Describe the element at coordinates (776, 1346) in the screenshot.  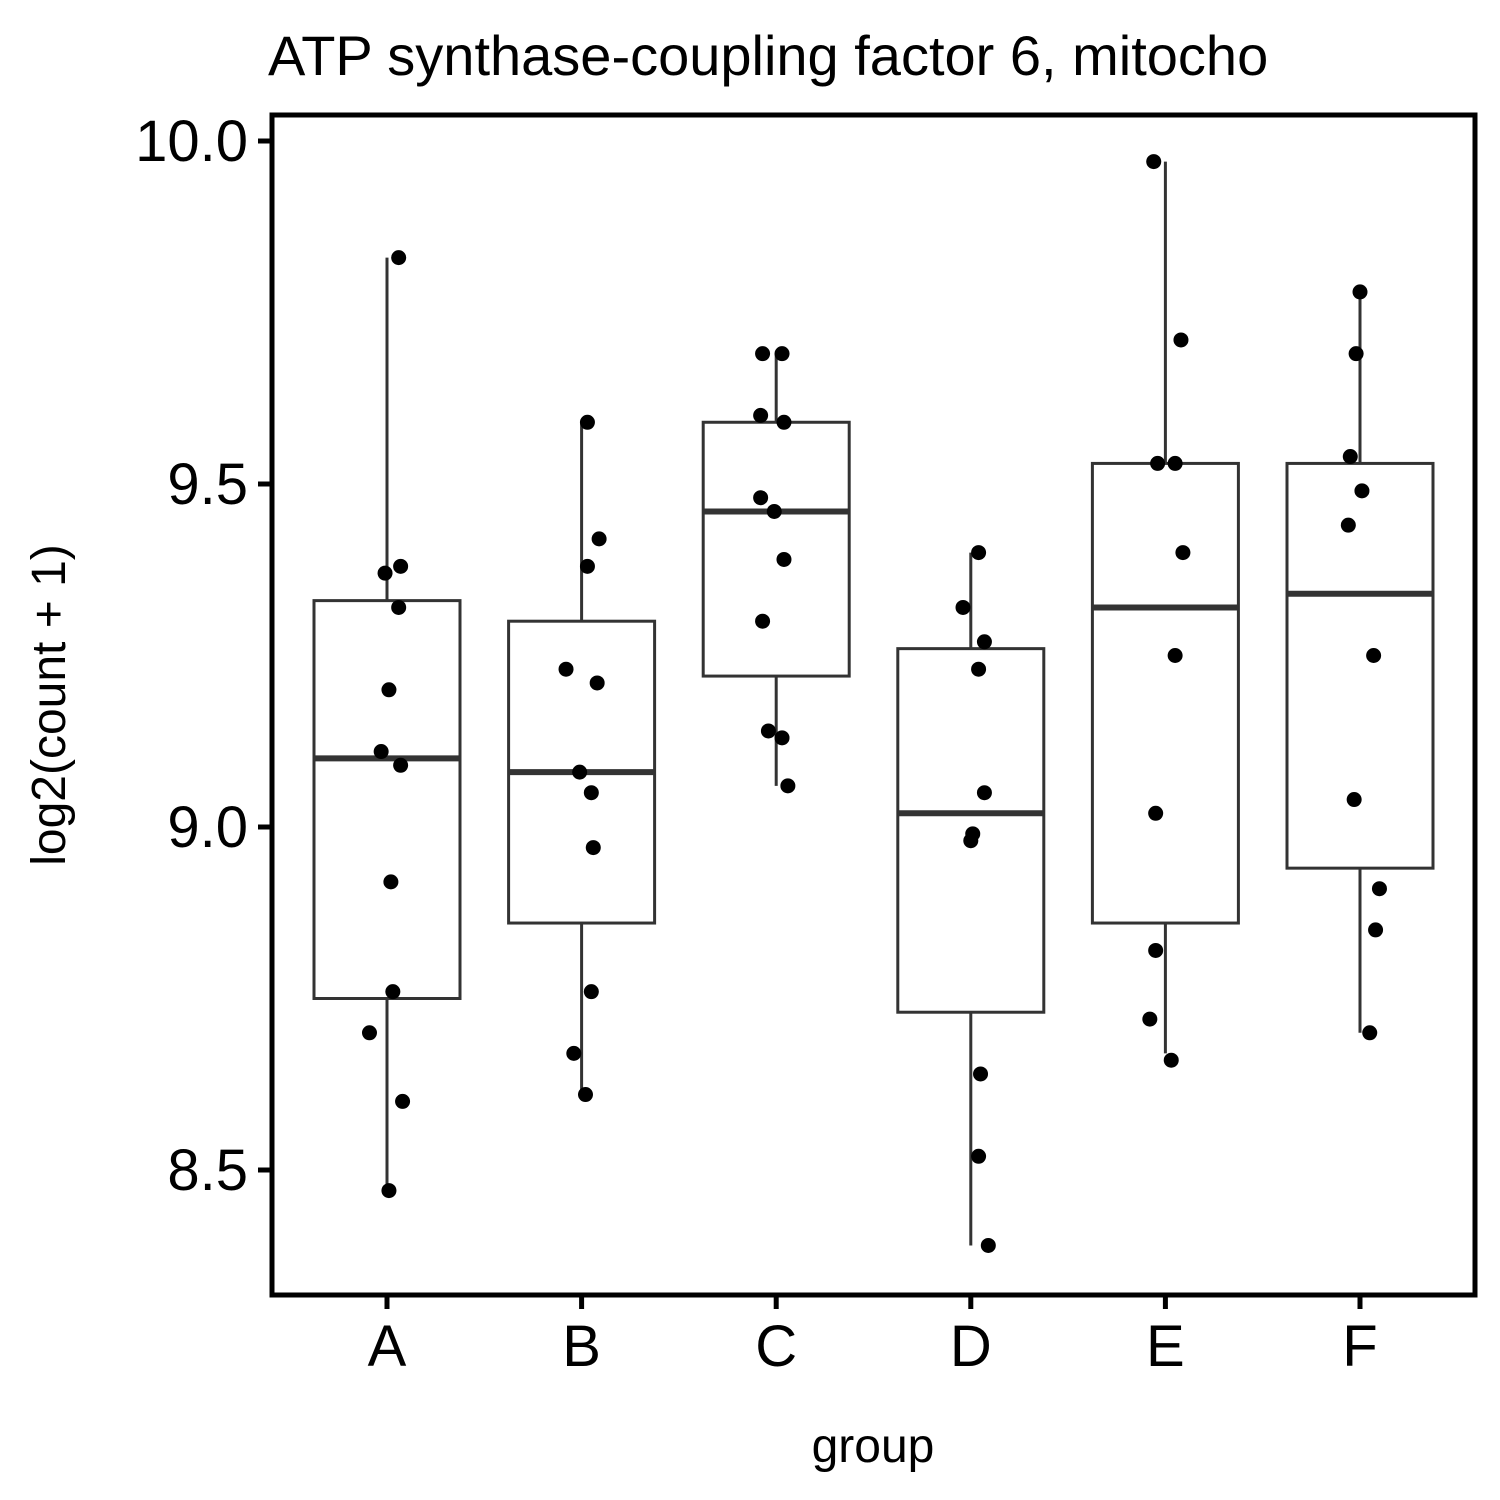
I see `x-tick-label: C` at that location.